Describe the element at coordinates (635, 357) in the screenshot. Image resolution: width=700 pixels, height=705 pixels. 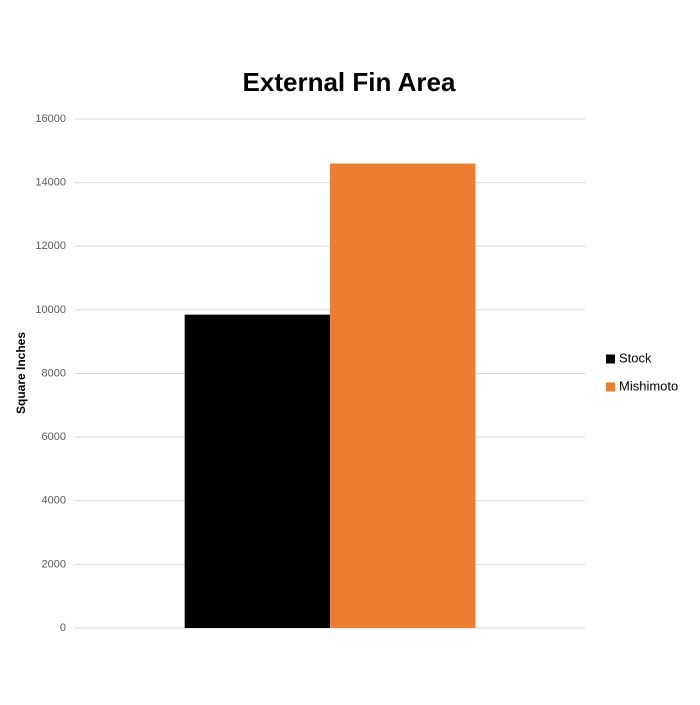
I see `legend-label: Stock` at that location.